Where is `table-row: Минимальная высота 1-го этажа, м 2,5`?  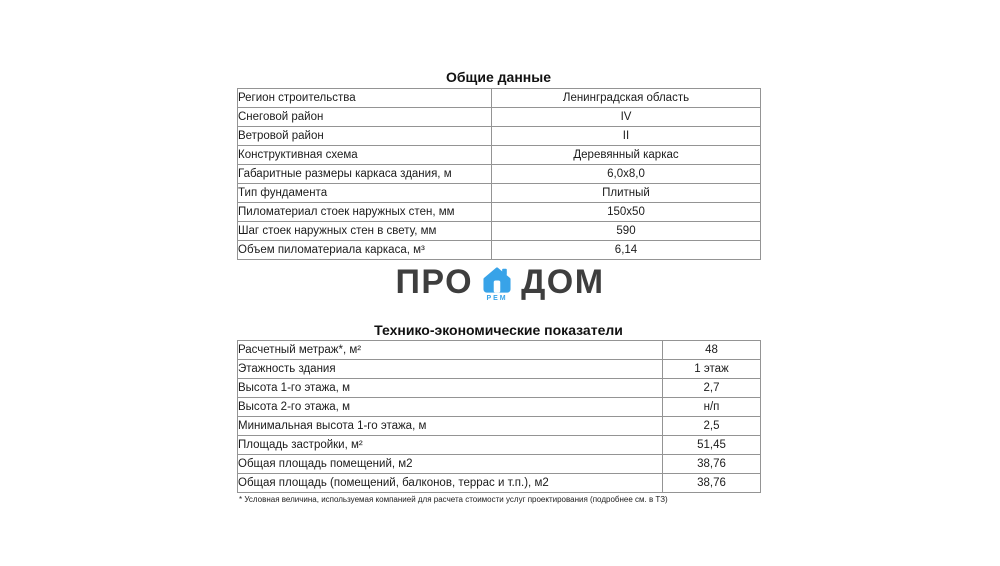
table-row: Минимальная высота 1-го этажа, м 2,5 is located at coordinates (499, 426).